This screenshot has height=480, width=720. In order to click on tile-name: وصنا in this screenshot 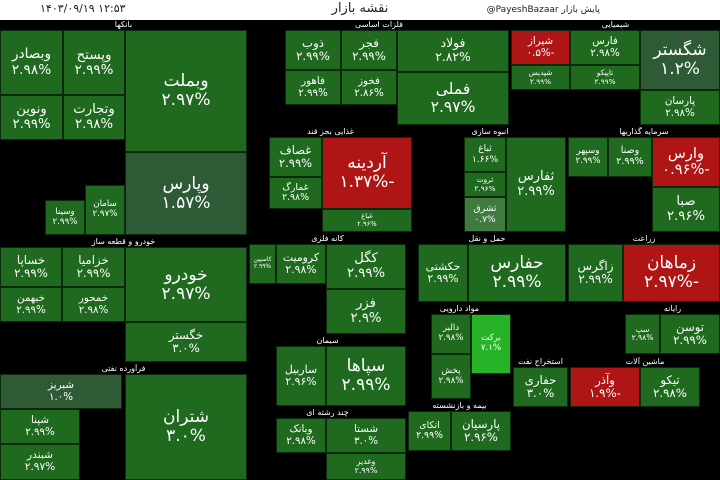, I will do `click(630, 151)`.